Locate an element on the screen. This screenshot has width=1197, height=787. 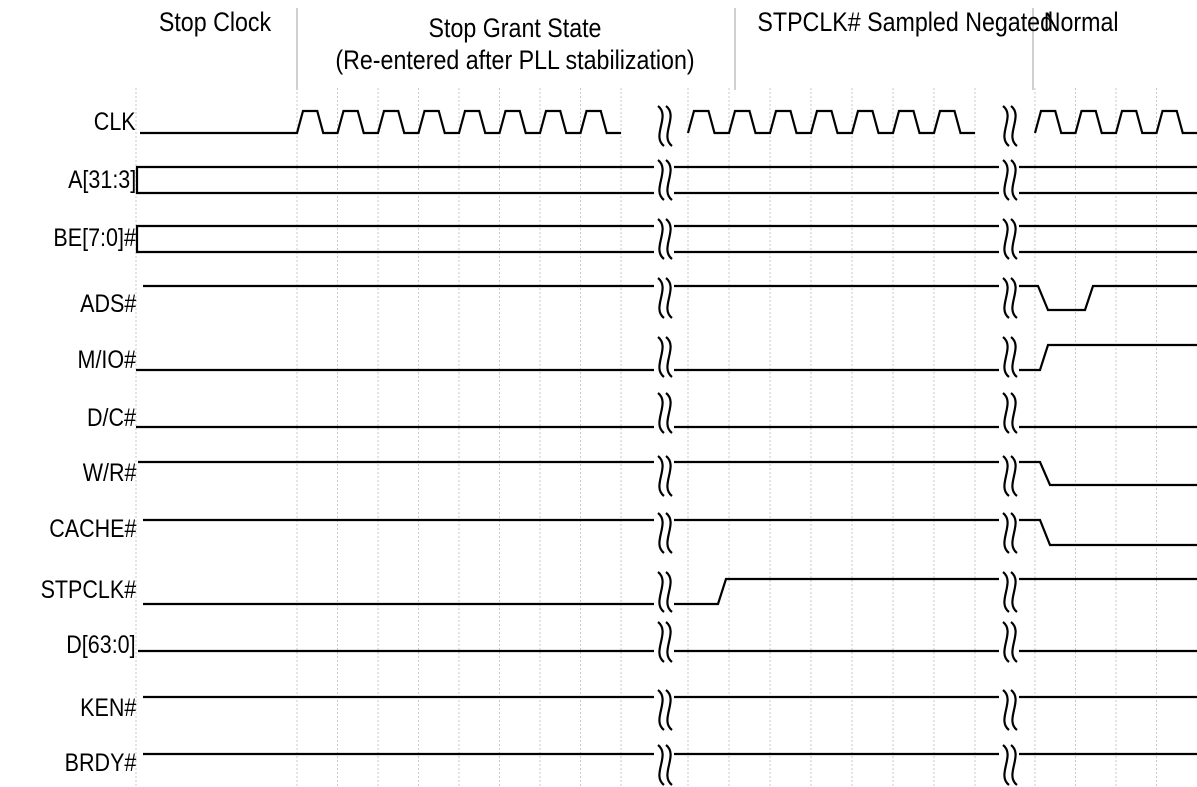
waveform-clk is located at coordinates (668, 122).